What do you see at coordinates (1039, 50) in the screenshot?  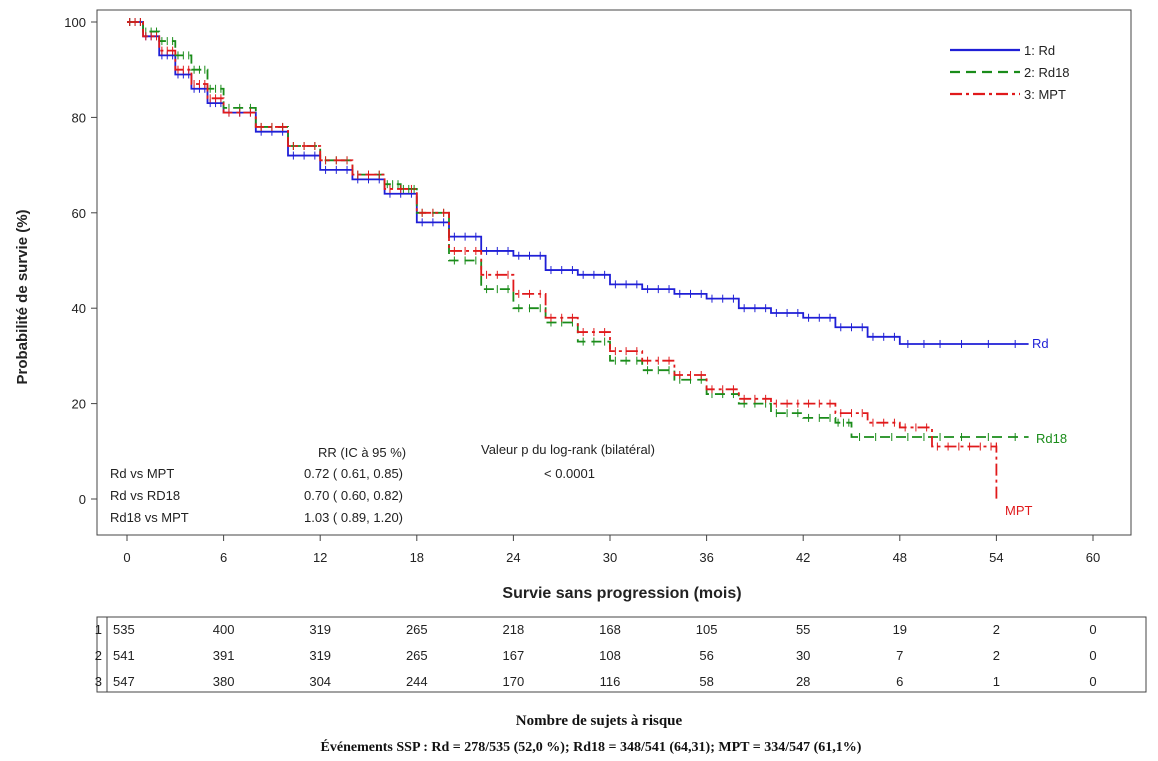 I see `legend-label-rd: 1: Rd` at bounding box center [1039, 50].